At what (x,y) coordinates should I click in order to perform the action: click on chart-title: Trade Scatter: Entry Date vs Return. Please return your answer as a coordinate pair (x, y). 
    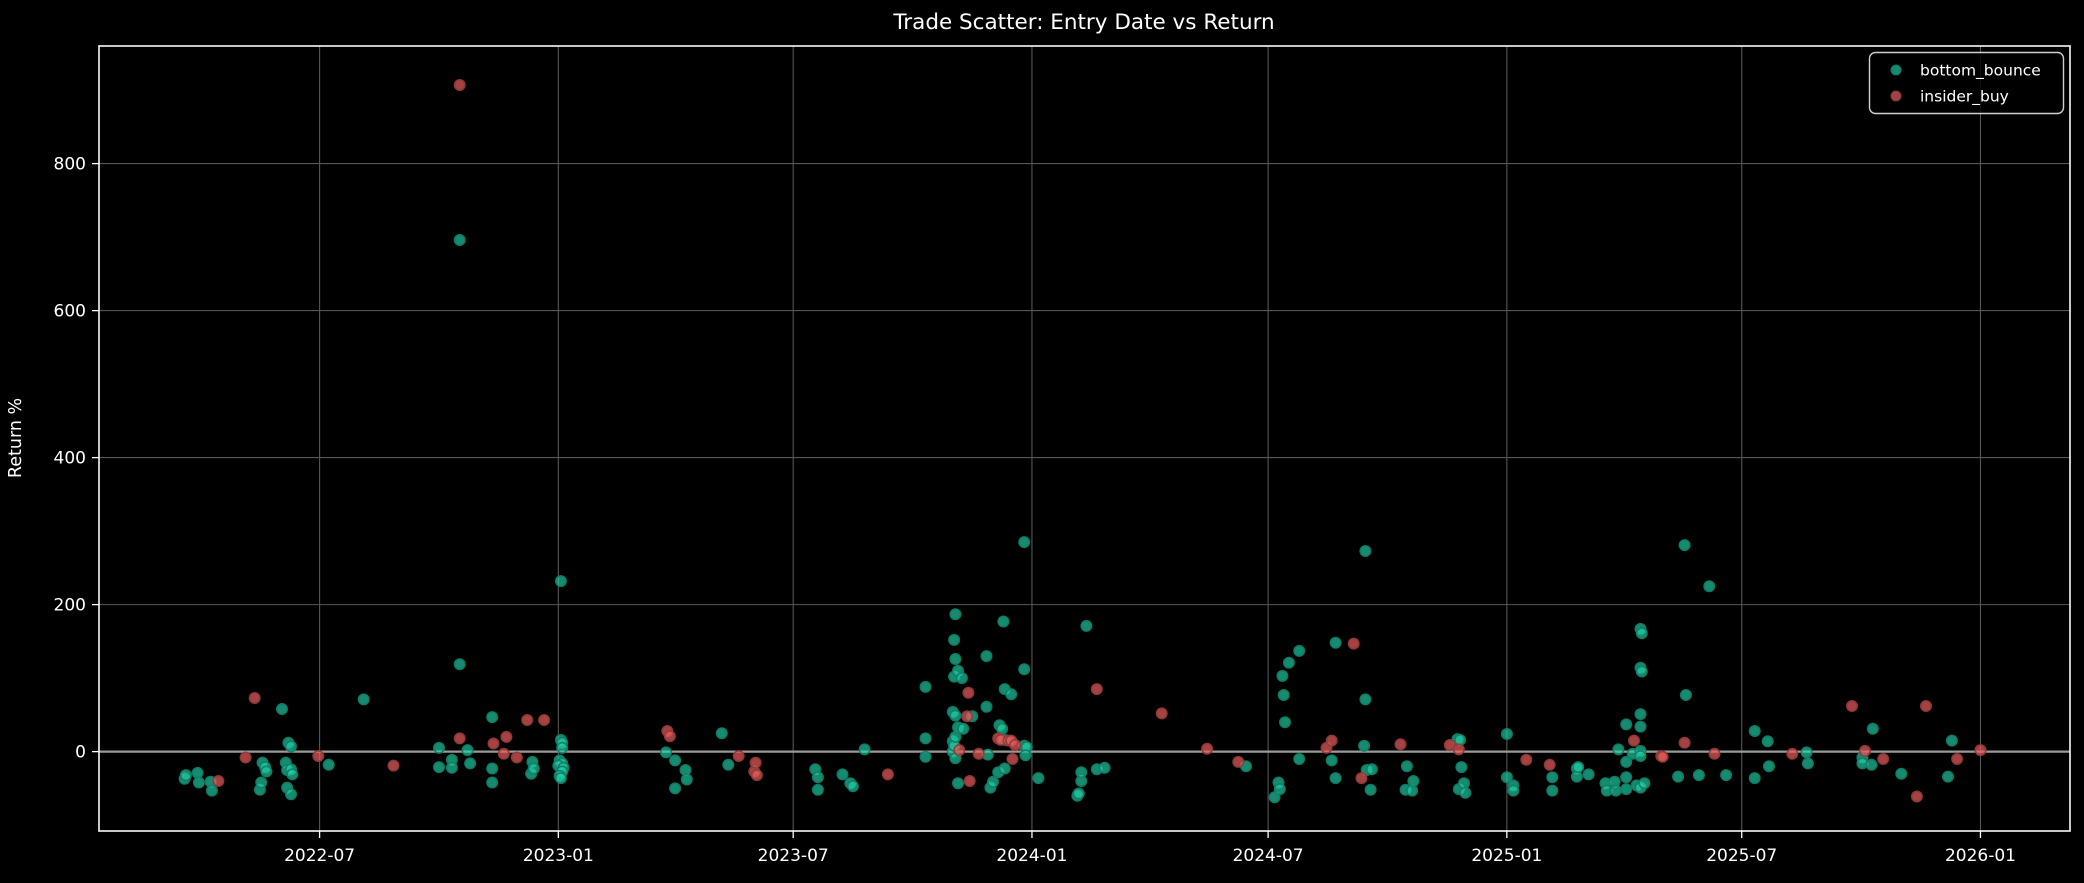
    Looking at the image, I should click on (1083, 22).